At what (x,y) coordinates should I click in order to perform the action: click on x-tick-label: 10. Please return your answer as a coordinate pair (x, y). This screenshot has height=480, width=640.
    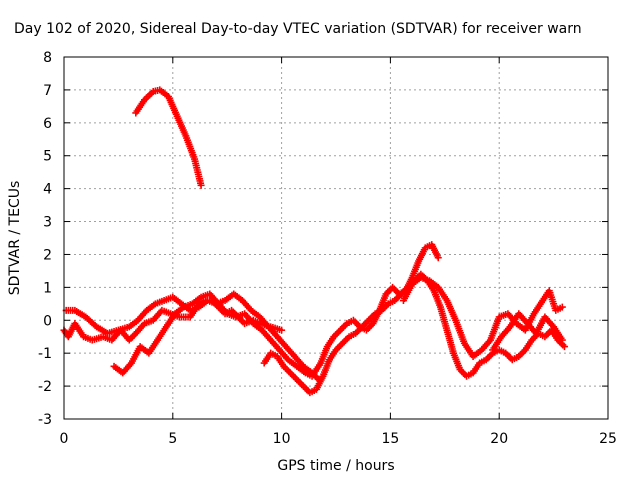
    Looking at the image, I should click on (282, 439).